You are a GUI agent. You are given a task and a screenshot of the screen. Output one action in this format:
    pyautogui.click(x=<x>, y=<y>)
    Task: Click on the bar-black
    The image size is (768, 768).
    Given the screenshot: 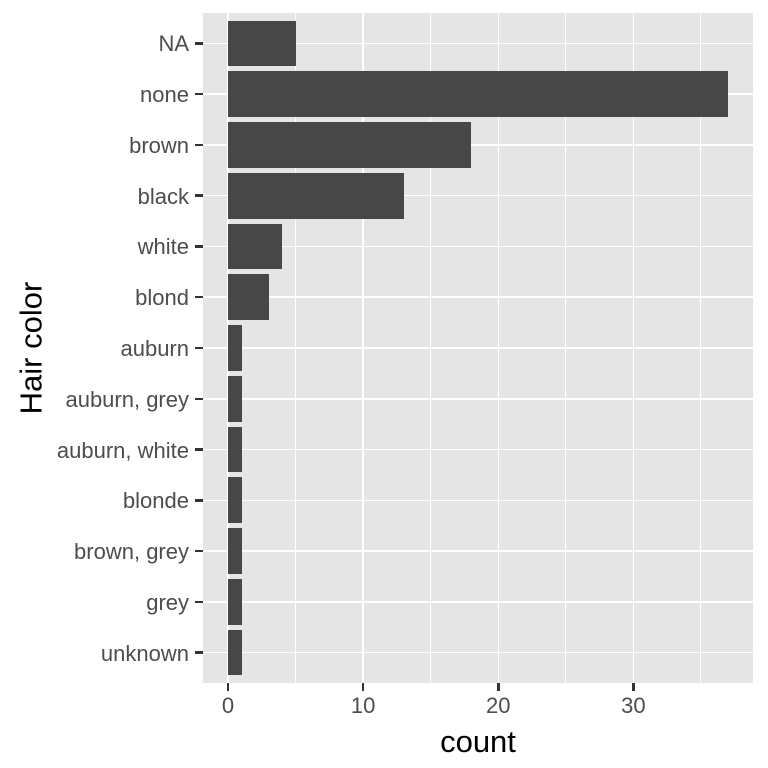 What is the action you would take?
    pyautogui.click(x=316, y=195)
    